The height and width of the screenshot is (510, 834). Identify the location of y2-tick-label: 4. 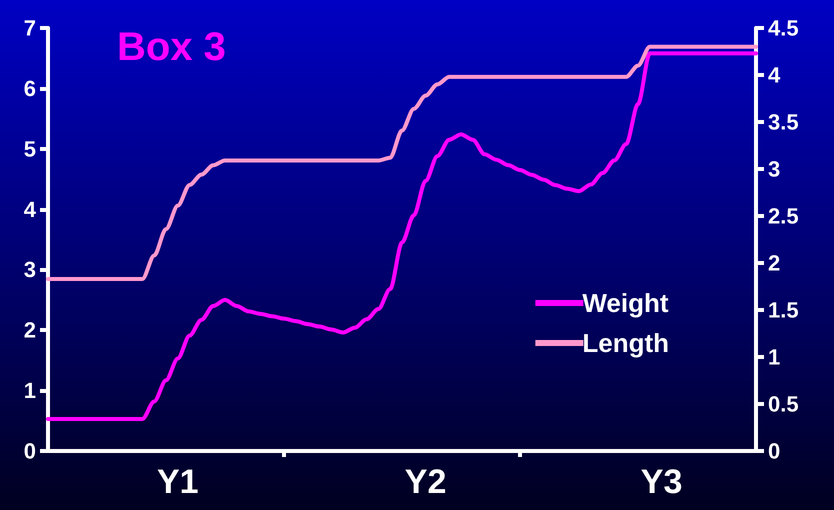
(774, 75).